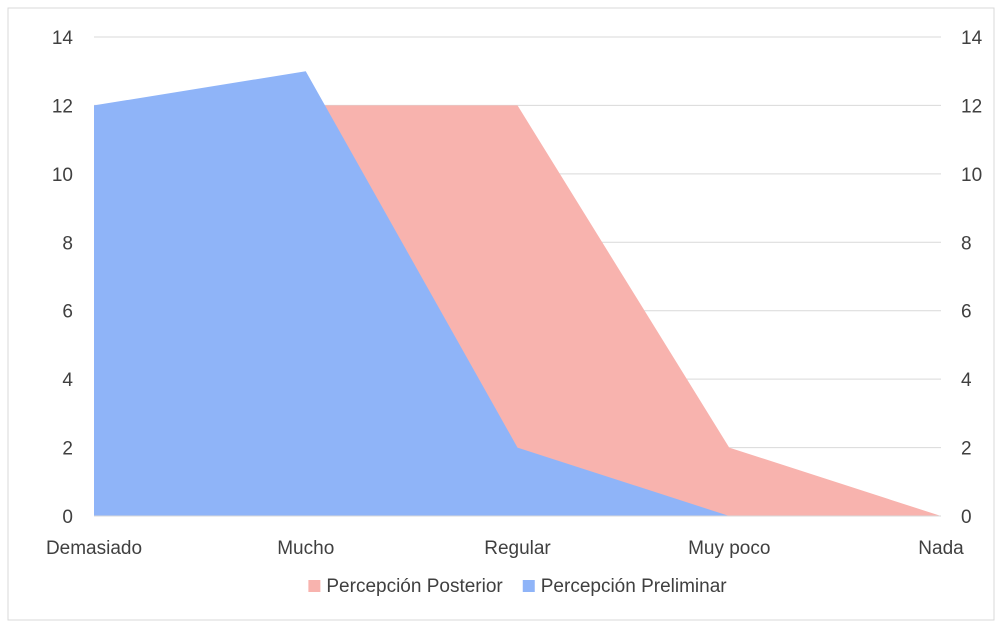 The height and width of the screenshot is (622, 996). What do you see at coordinates (972, 38) in the screenshot?
I see `y-tick-right-14: 14` at bounding box center [972, 38].